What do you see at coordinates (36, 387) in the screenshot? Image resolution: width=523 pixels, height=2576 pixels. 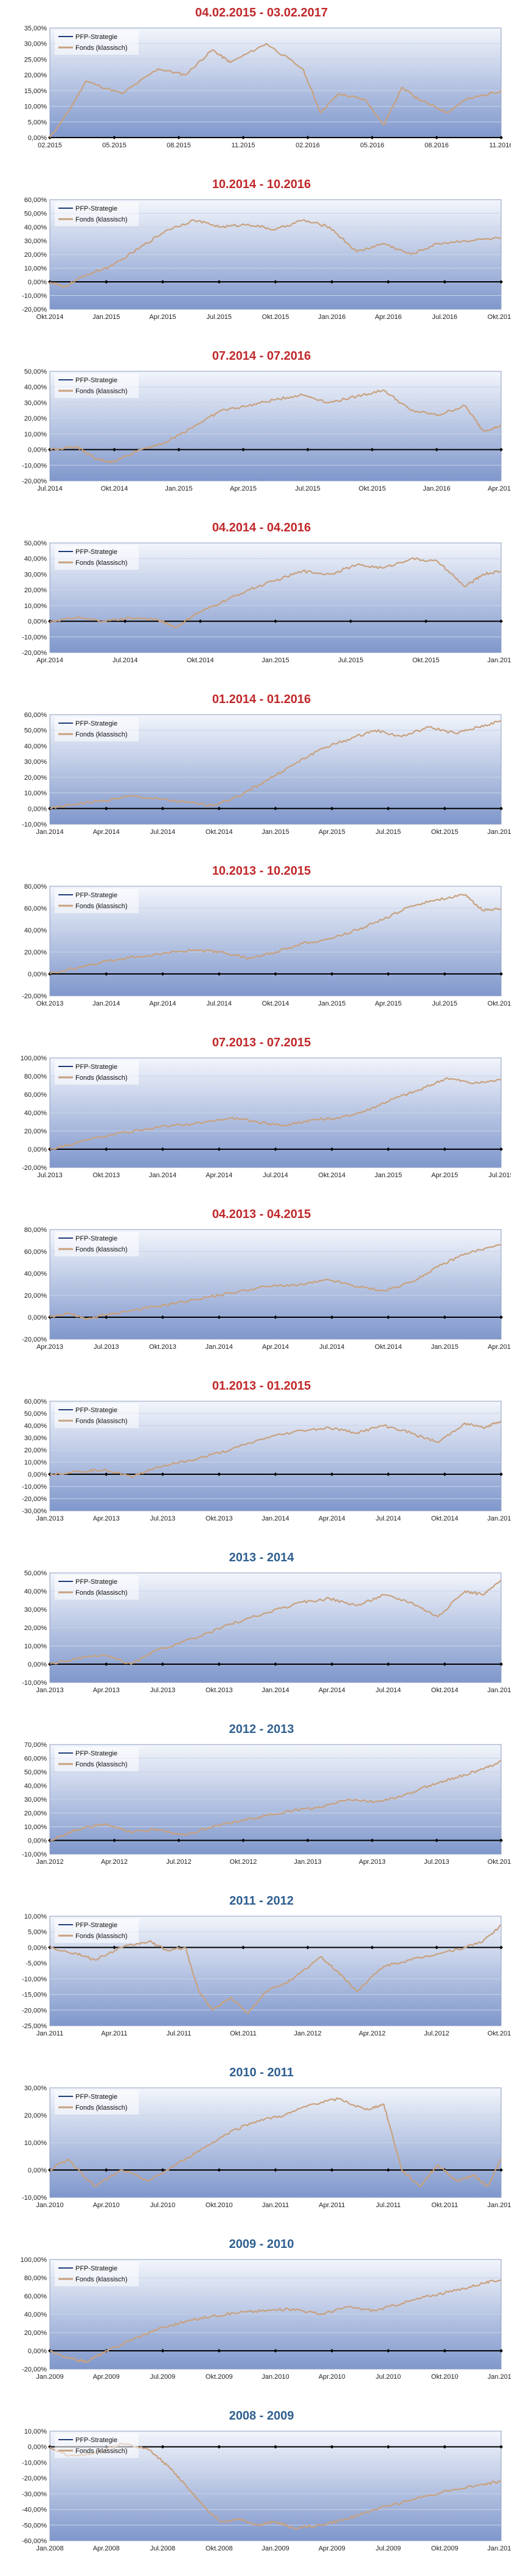 I see `y-tick-label: 40,00%` at bounding box center [36, 387].